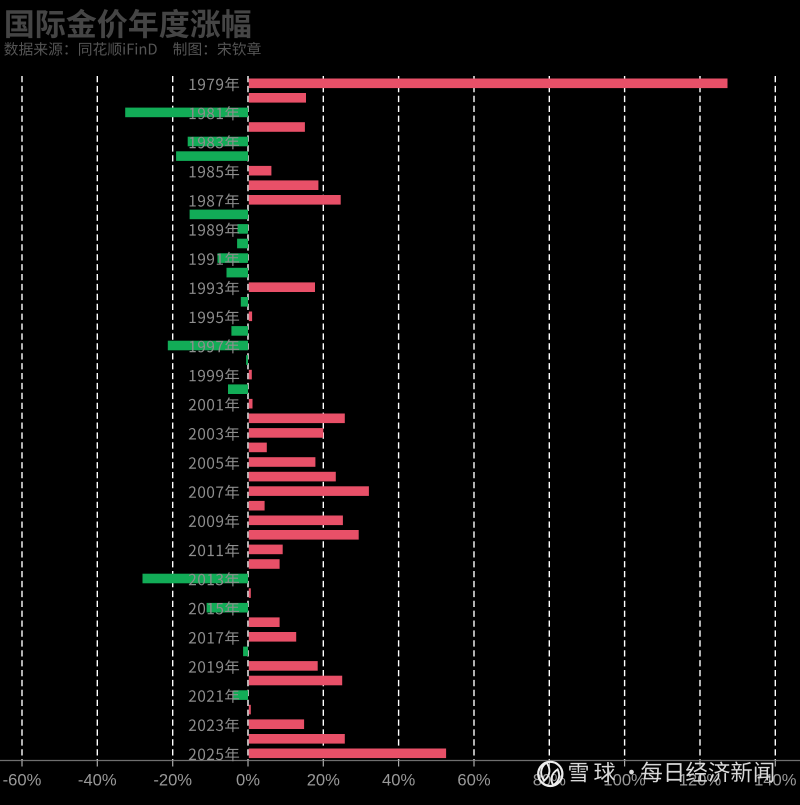  I want to click on svg-text: -40%, so click(97, 780).